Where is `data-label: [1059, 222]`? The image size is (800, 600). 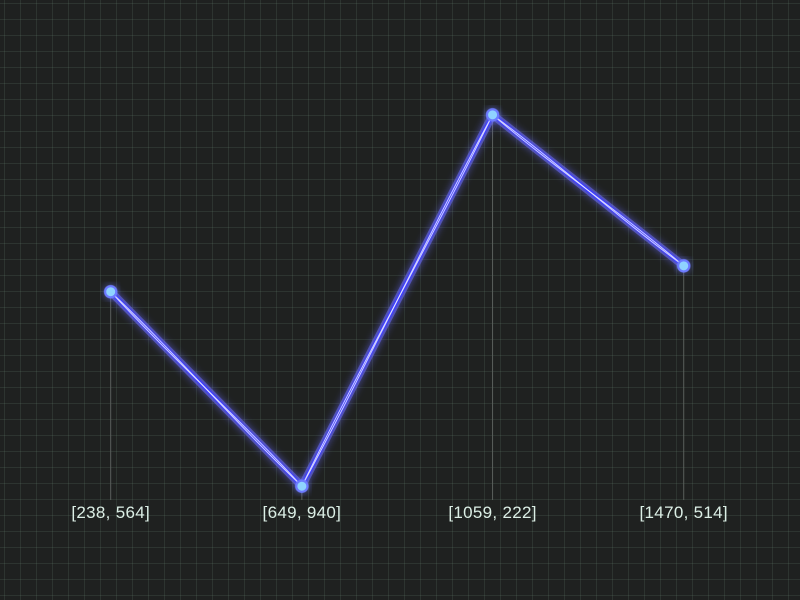
data-label: [1059, 222] is located at coordinates (492, 512).